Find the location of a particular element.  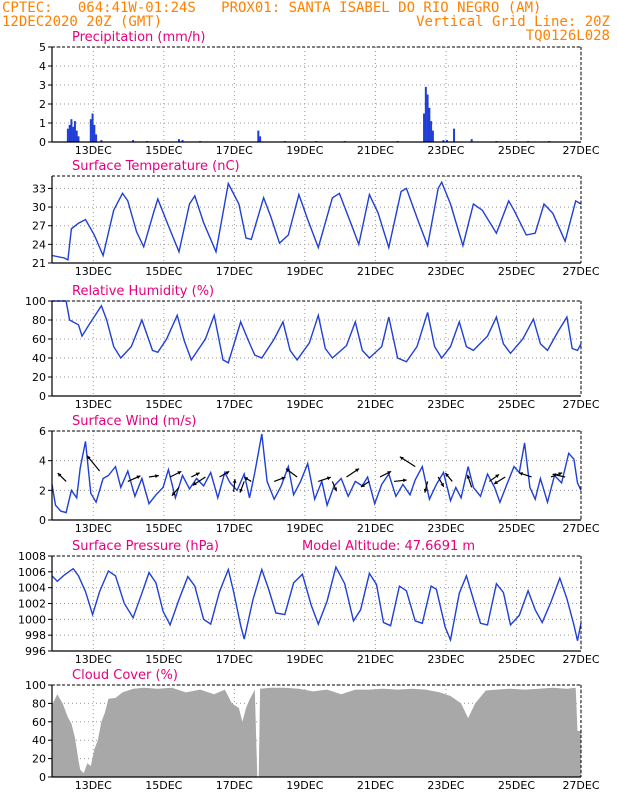

humidity-xtick-label: 15DEC is located at coordinates (163, 404).